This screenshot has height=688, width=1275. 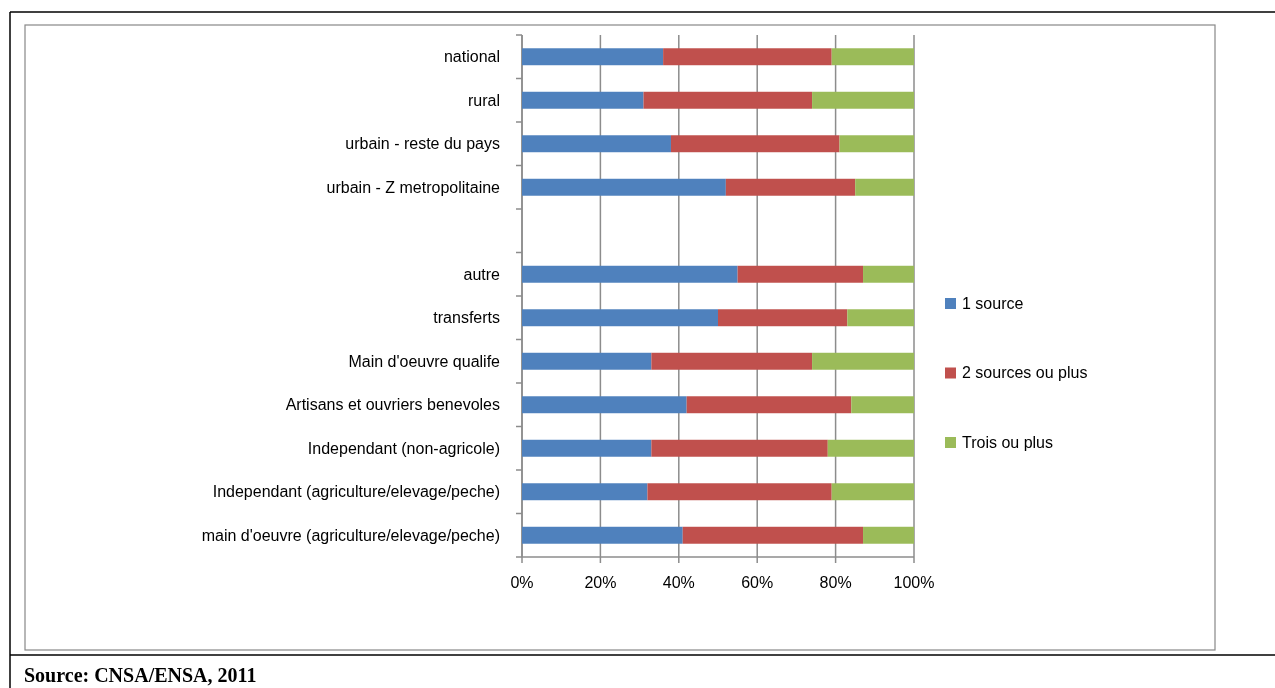 What do you see at coordinates (140, 675) in the screenshot?
I see `source-note: Source: CNSA/ENSA, 2011` at bounding box center [140, 675].